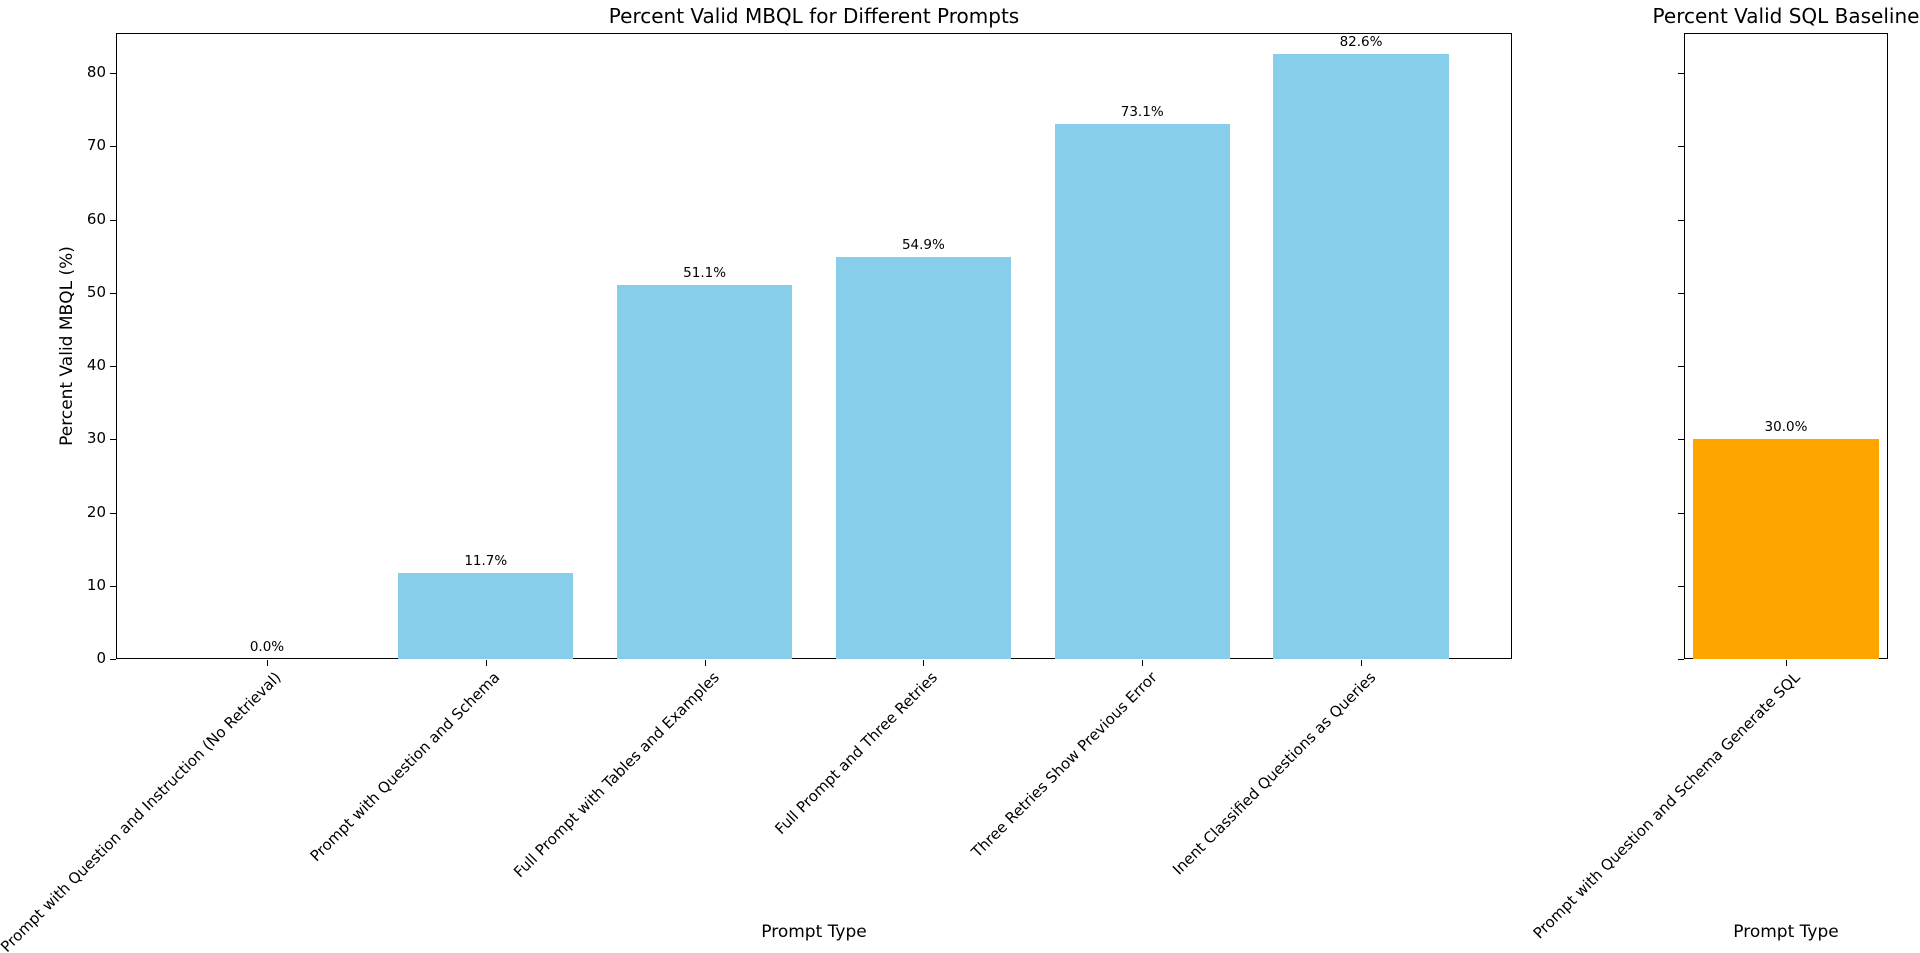 The height and width of the screenshot is (953, 1920). Describe the element at coordinates (486, 561) in the screenshot. I see `bar-value-label: 11.7%` at that location.